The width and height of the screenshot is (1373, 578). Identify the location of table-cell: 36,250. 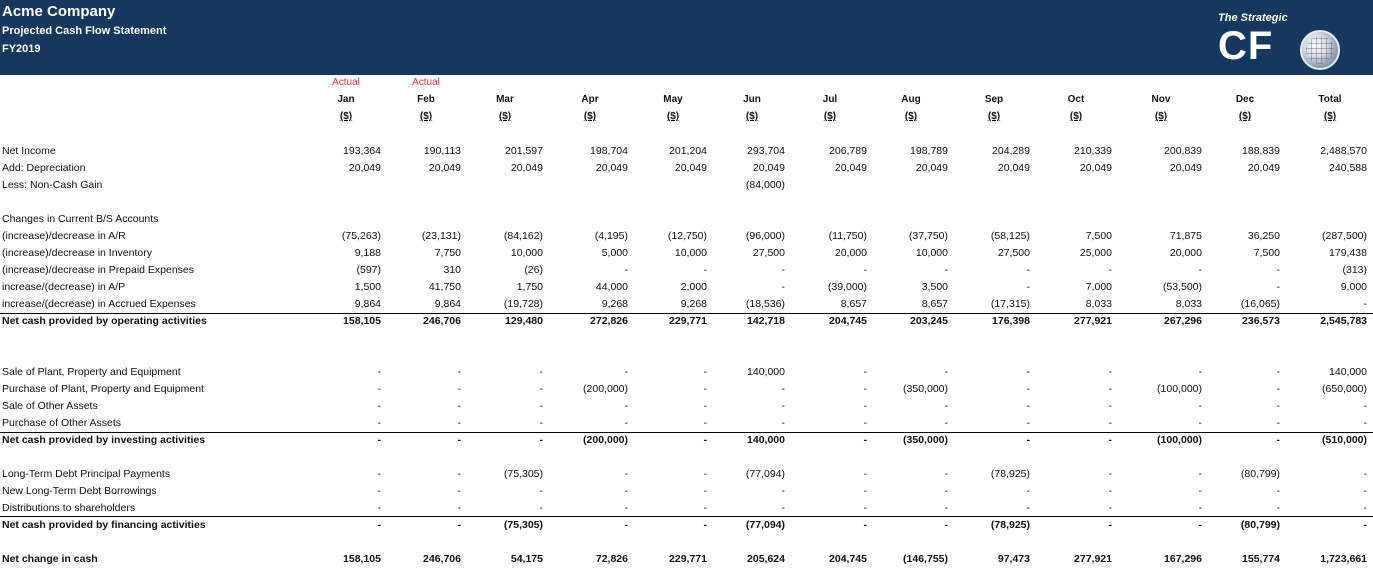
(1263, 236).